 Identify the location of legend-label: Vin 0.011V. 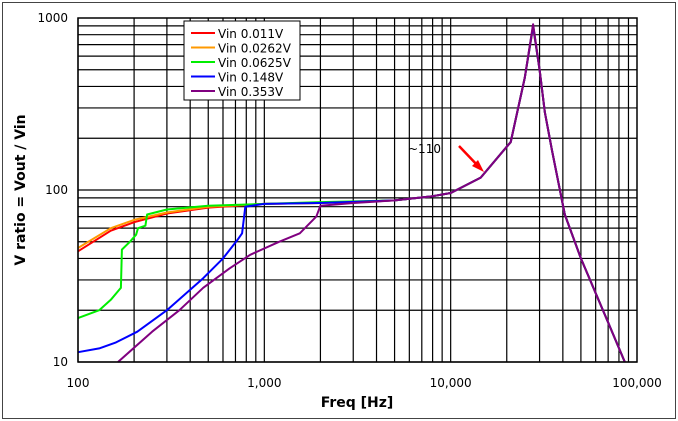
(251, 34).